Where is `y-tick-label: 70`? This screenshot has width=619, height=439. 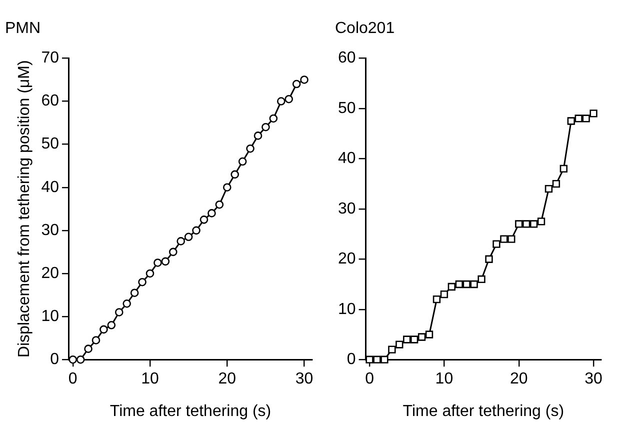
y-tick-label: 70 is located at coordinates (50, 58).